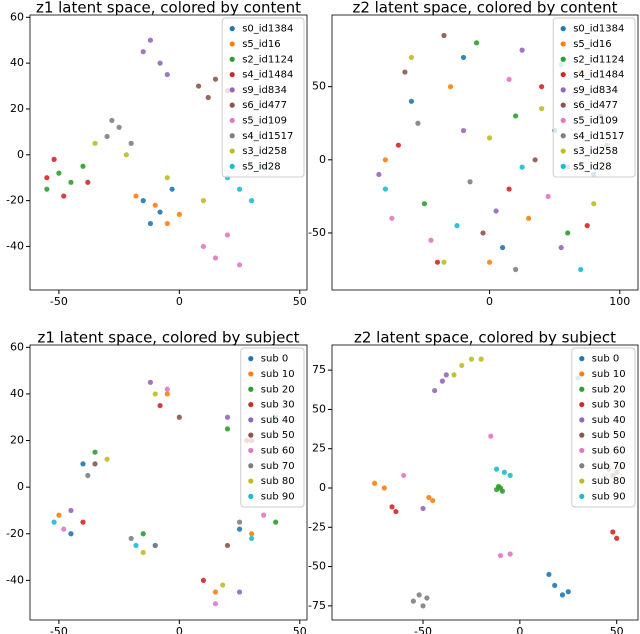 This screenshot has width=640, height=634. I want to click on legend-label: sub 50, so click(278, 435).